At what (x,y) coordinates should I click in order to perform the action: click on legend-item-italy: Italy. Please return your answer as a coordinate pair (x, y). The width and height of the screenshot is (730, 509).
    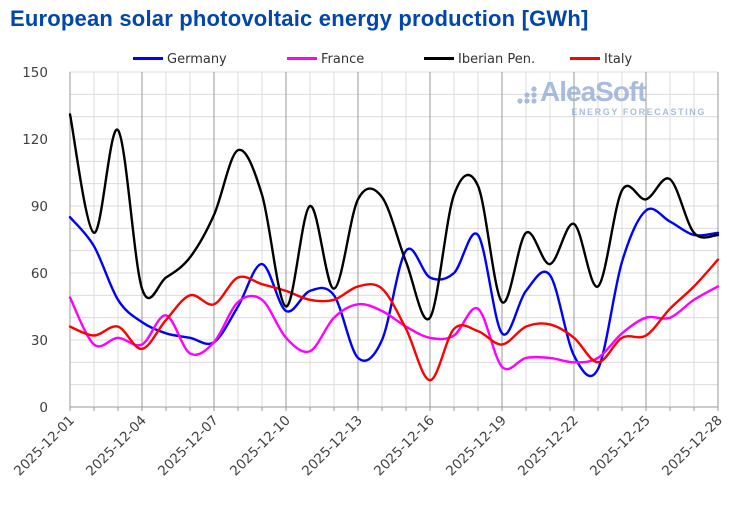
    Looking at the image, I should click on (601, 58).